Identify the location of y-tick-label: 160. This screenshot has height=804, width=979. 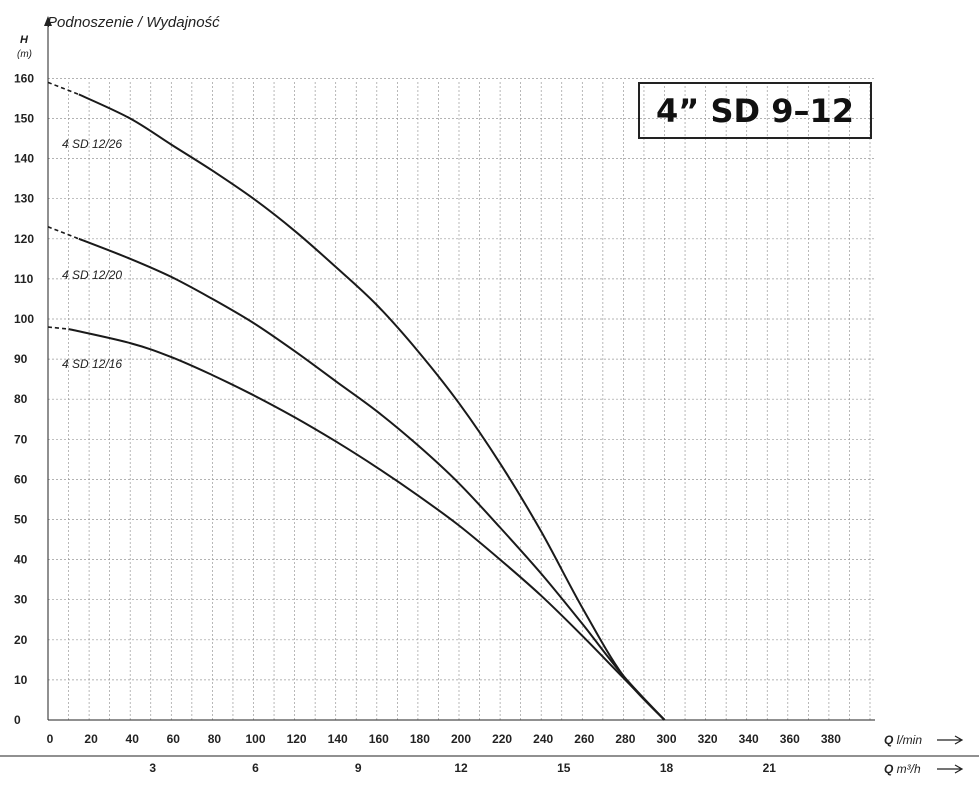
(24, 78).